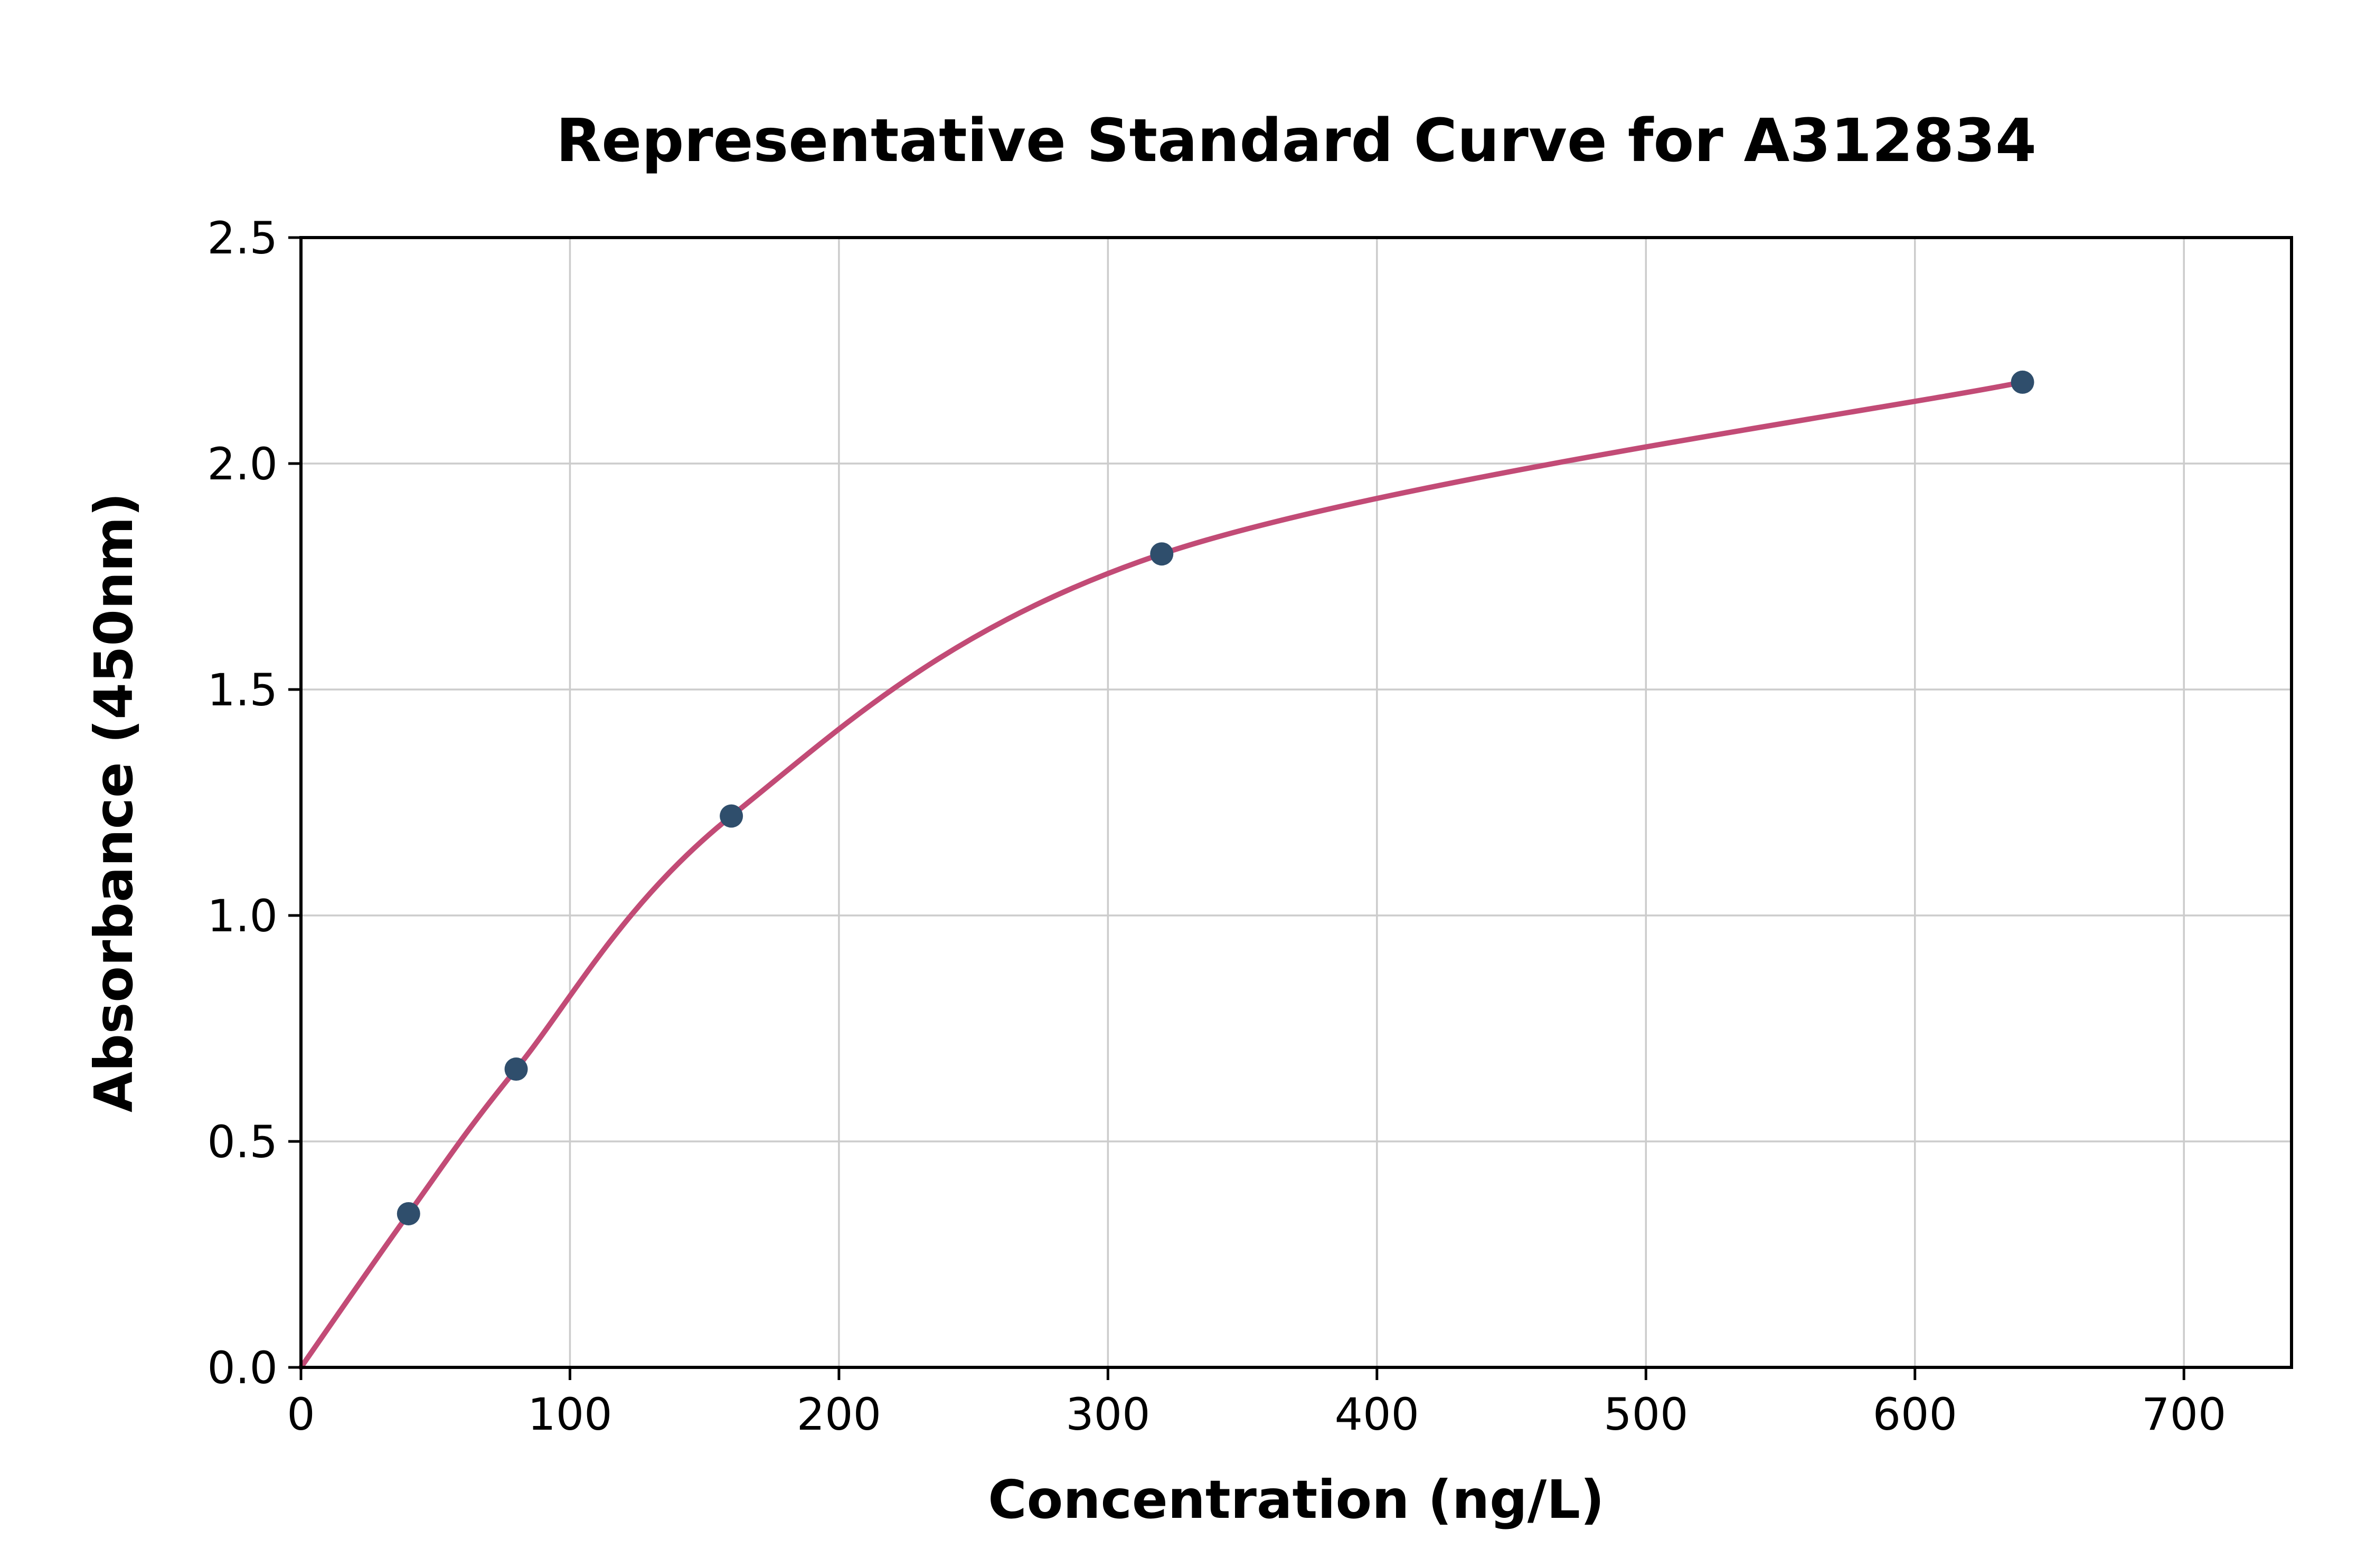 The height and width of the screenshot is (1568, 2376). Describe the element at coordinates (1296, 1500) in the screenshot. I see `x-axis-label: Concentration (ng/L)` at that location.